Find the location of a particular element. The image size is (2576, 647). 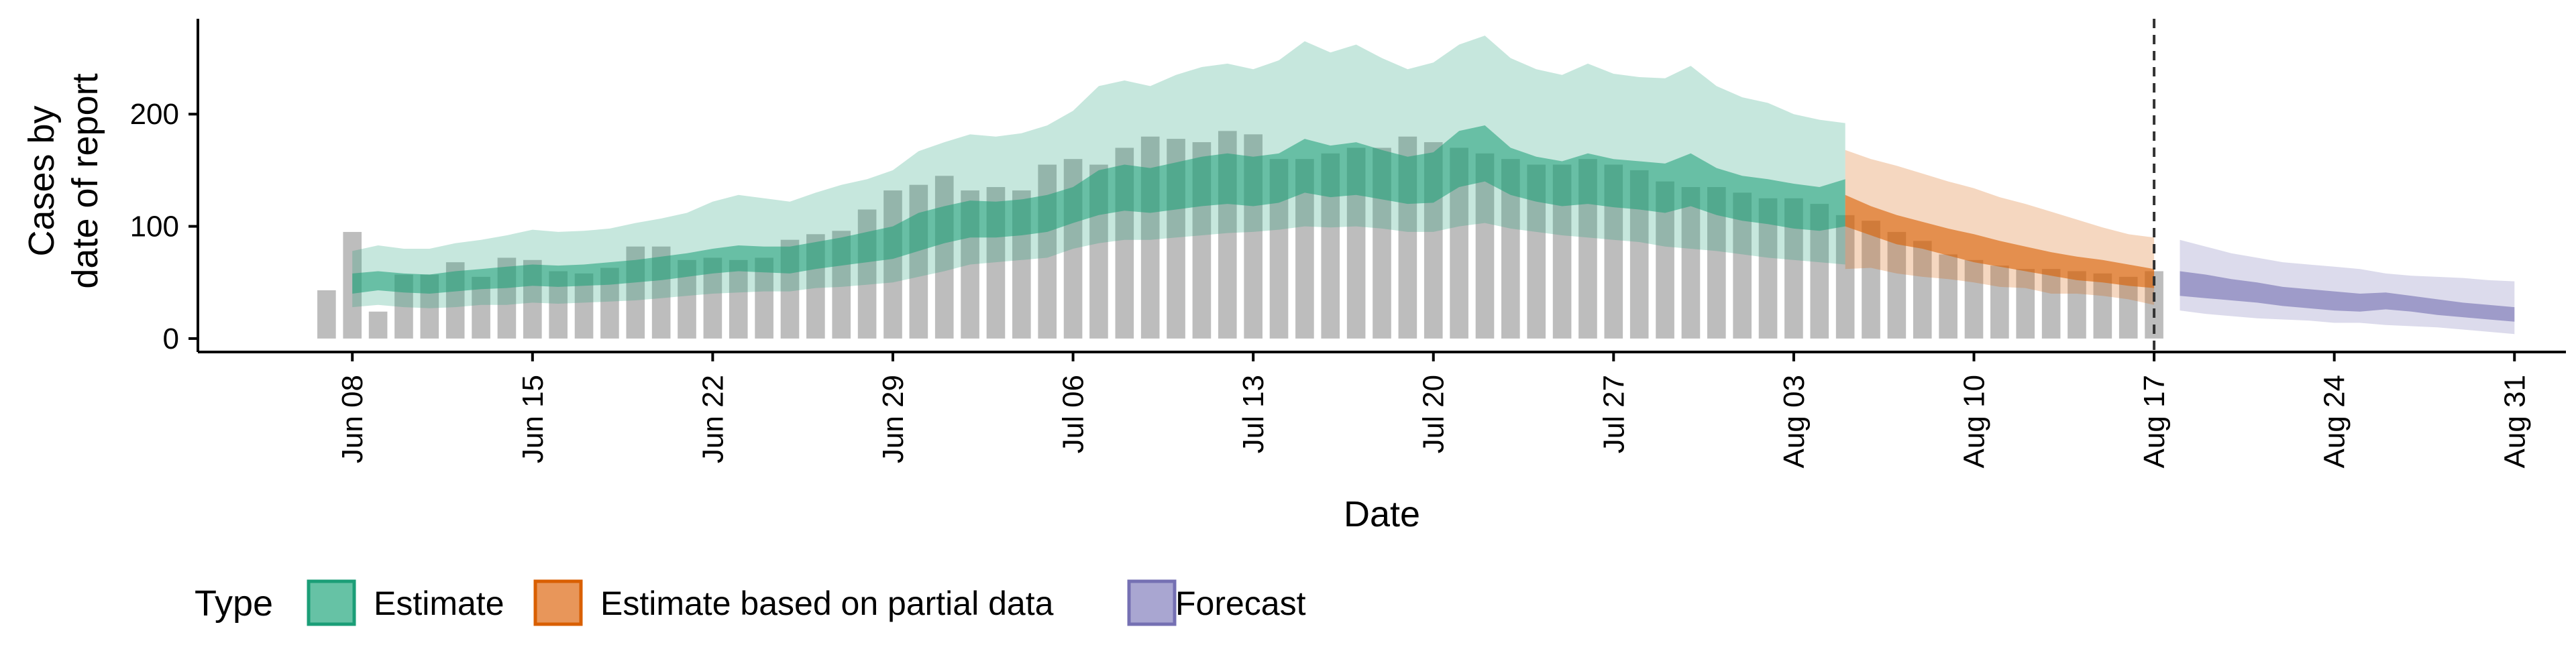

legend-title: Type is located at coordinates (234, 603).